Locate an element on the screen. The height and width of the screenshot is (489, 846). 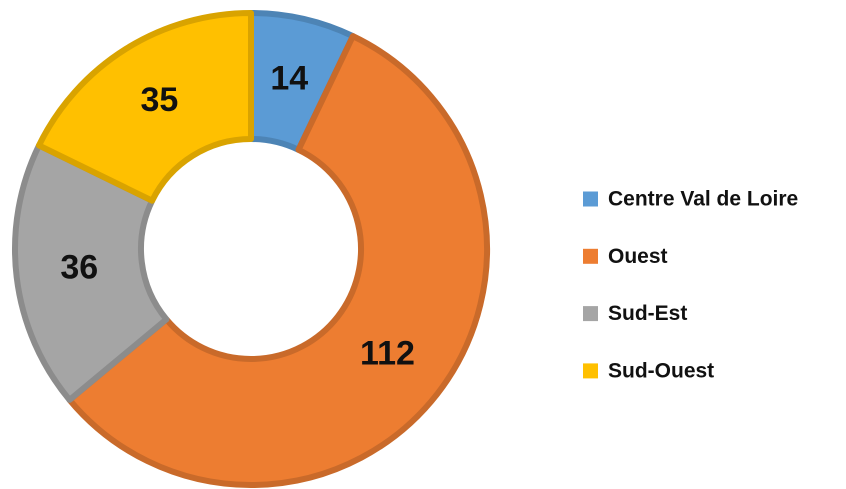
data-label: 36 is located at coordinates (79, 268).